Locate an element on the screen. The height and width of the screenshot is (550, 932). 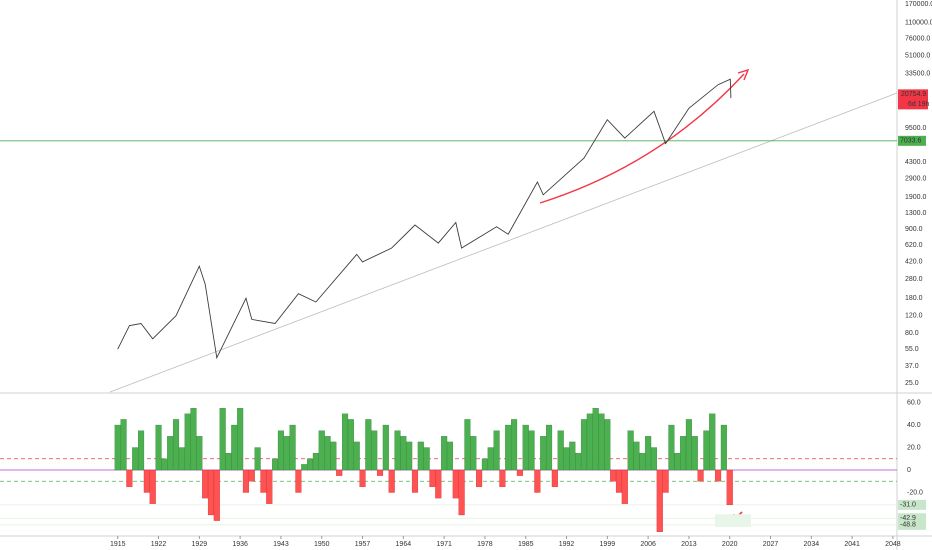
y-tick-label: 110000.0 is located at coordinates (918, 23).